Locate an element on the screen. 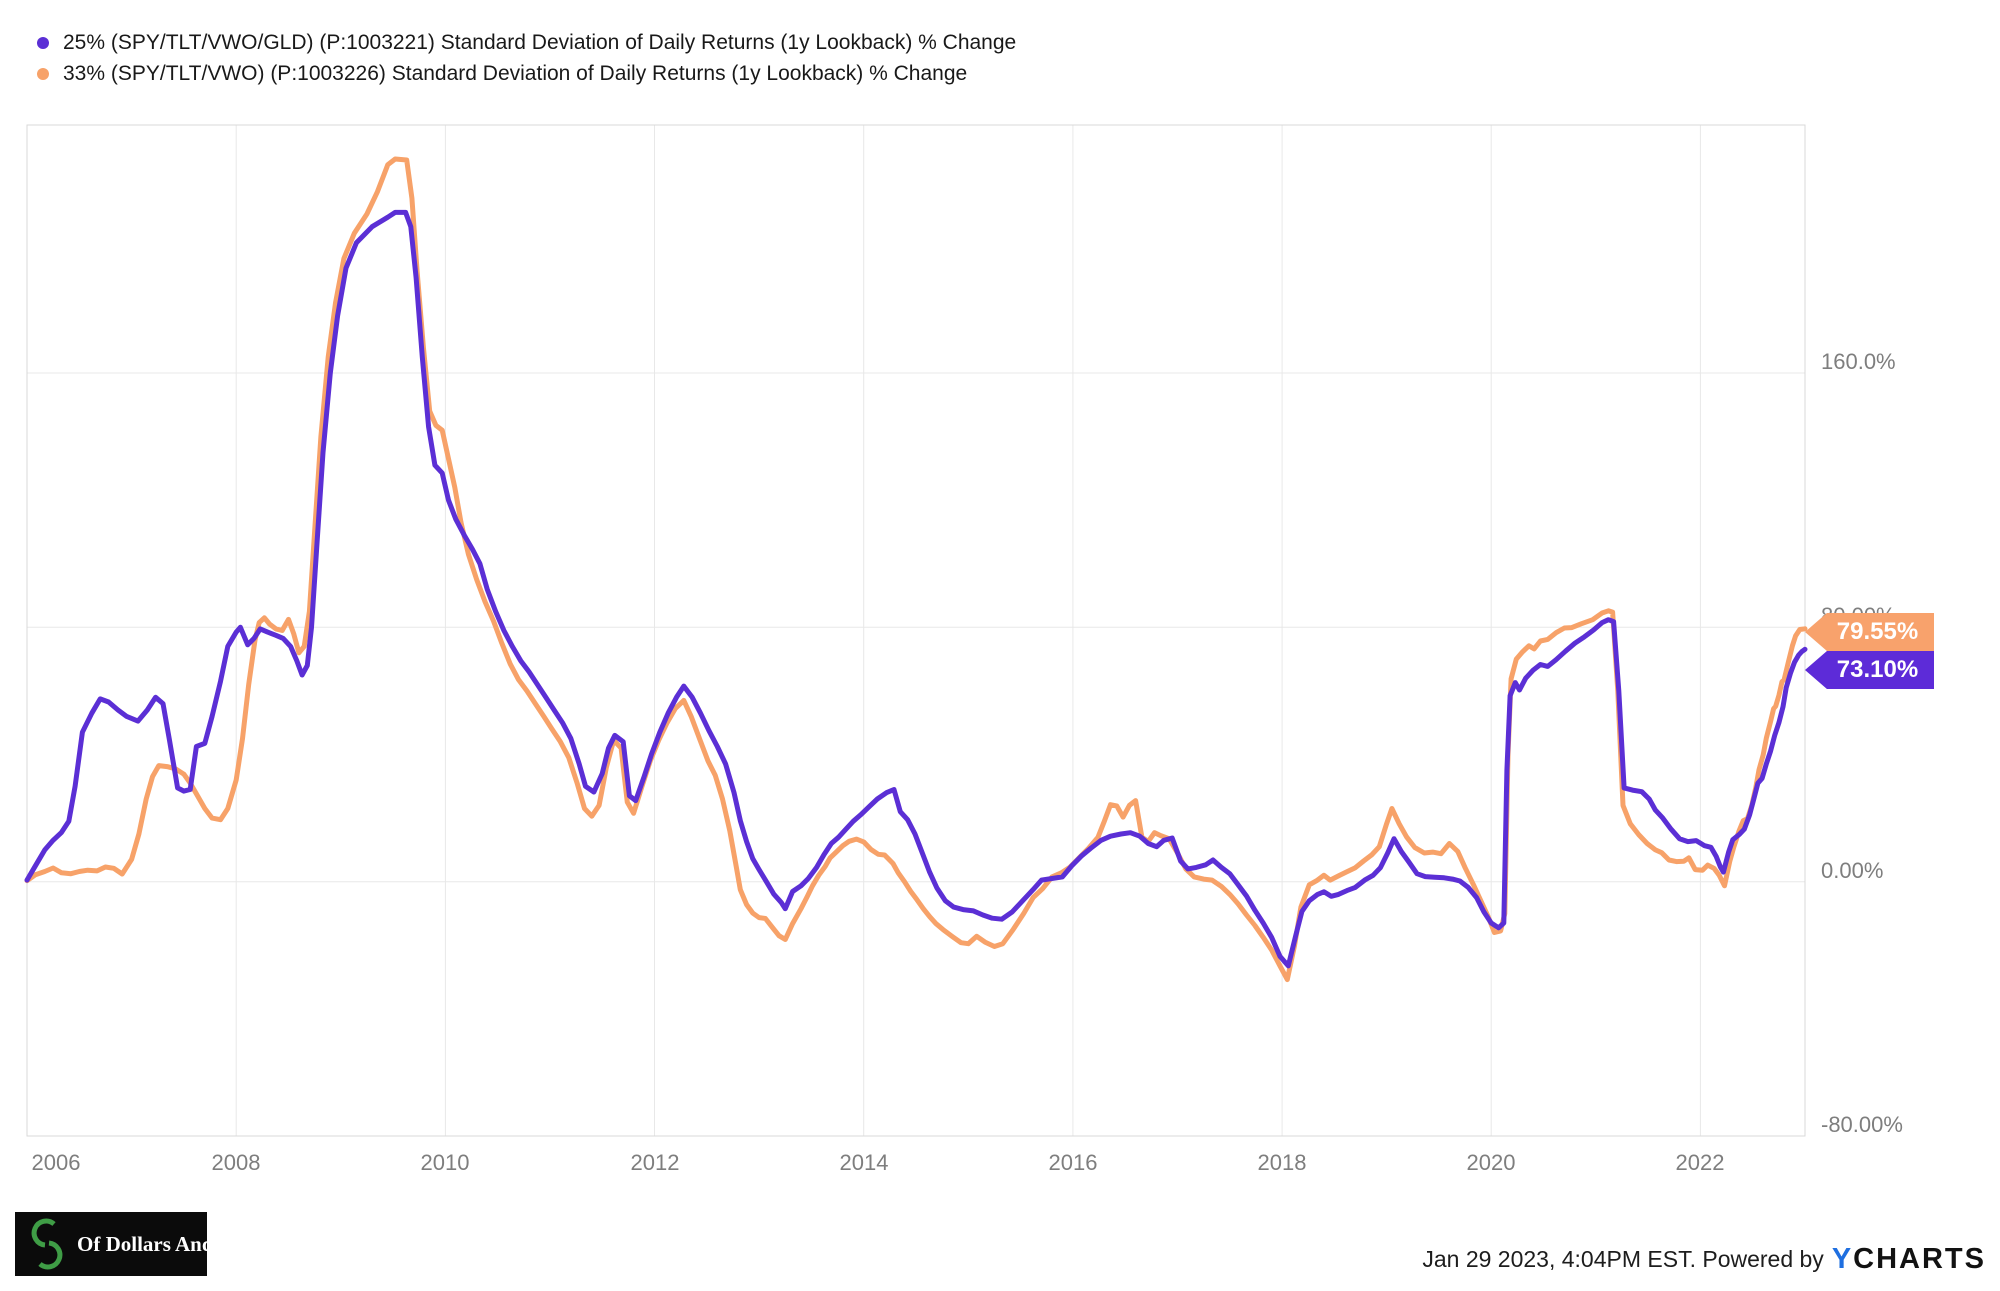 The height and width of the screenshot is (1291, 2000). x-tick-2008: 2008 is located at coordinates (236, 1162).